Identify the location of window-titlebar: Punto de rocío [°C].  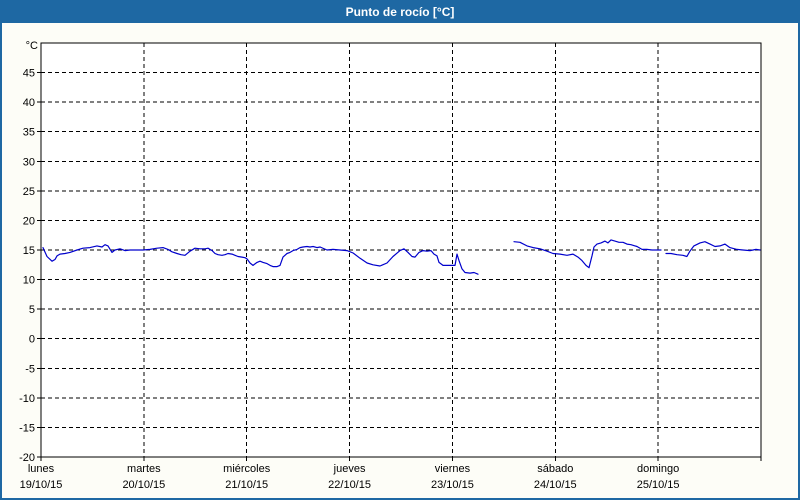
(400, 12).